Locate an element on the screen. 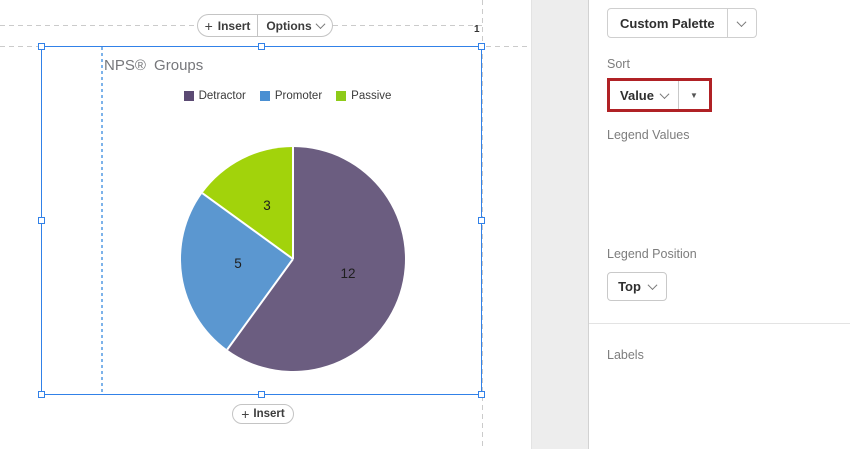 The width and height of the screenshot is (850, 449). chart-legend: Detractor Promoter Passive is located at coordinates (287, 96).